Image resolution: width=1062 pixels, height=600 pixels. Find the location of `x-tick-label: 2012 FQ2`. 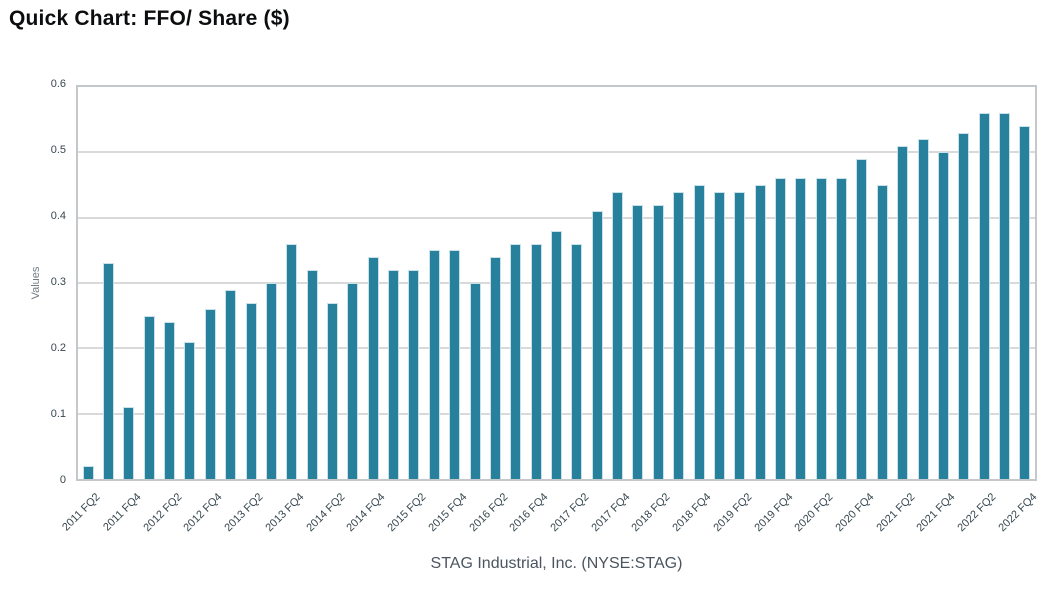

x-tick-label: 2012 FQ2 is located at coordinates (163, 513).